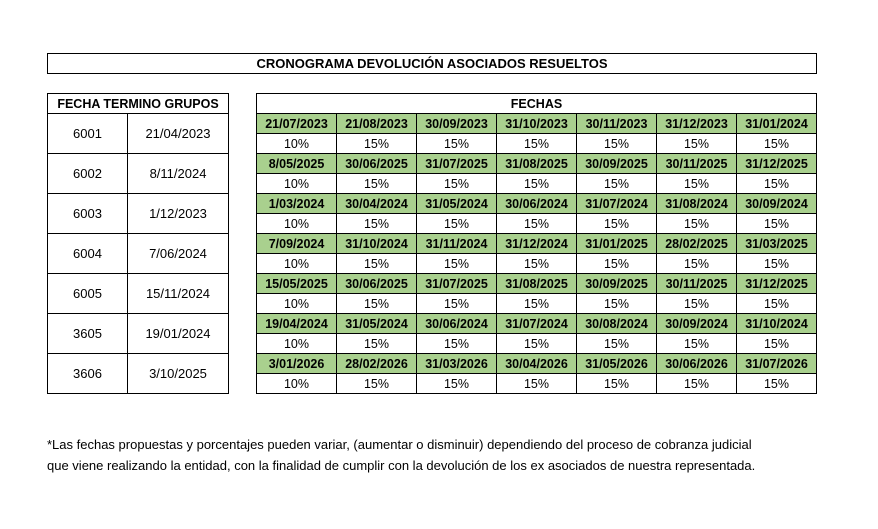 Image resolution: width=878 pixels, height=529 pixels. What do you see at coordinates (178, 253) in the screenshot?
I see `group-end-date: 7/06/2024` at bounding box center [178, 253].